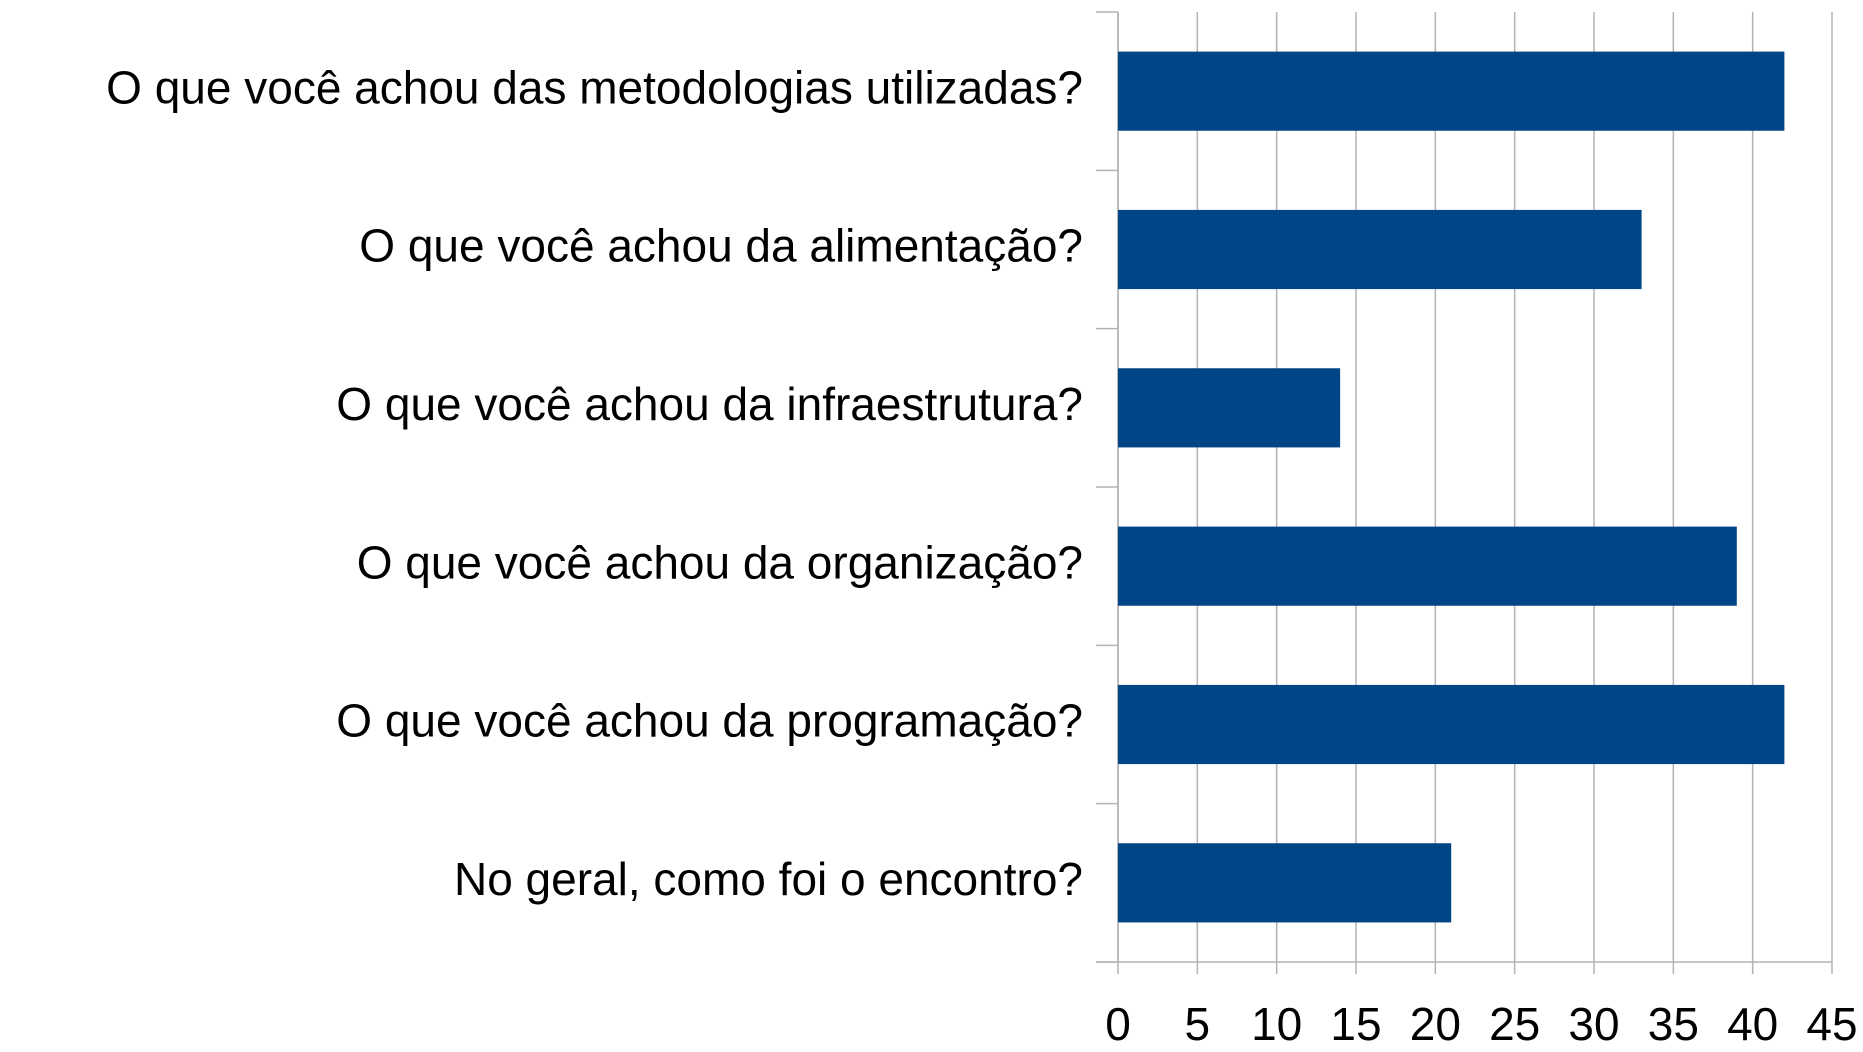  What do you see at coordinates (768, 879) in the screenshot?
I see `y-tick-label: No geral, como foi o encontro?` at bounding box center [768, 879].